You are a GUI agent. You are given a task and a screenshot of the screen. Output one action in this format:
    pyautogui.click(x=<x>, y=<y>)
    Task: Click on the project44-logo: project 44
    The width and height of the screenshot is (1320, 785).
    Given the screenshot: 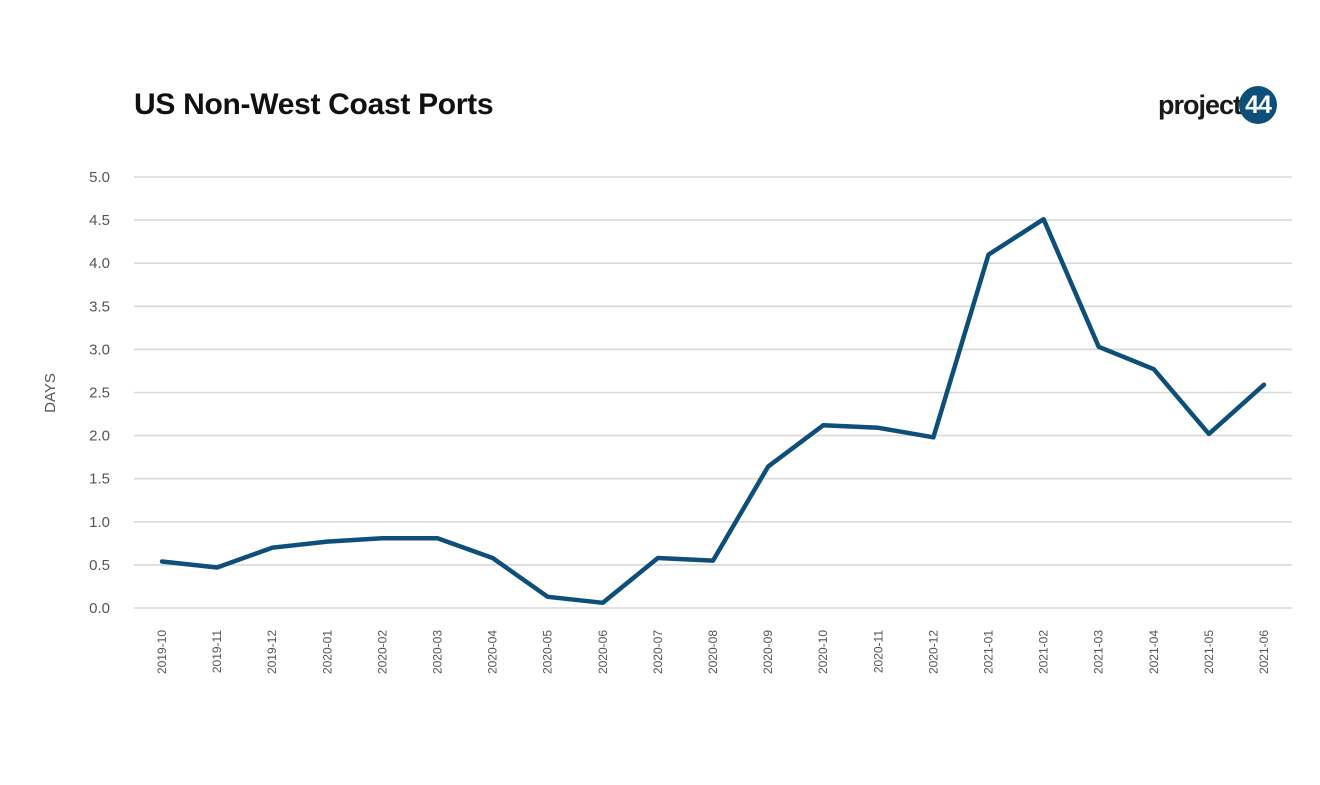 What is the action you would take?
    pyautogui.click(x=1218, y=105)
    